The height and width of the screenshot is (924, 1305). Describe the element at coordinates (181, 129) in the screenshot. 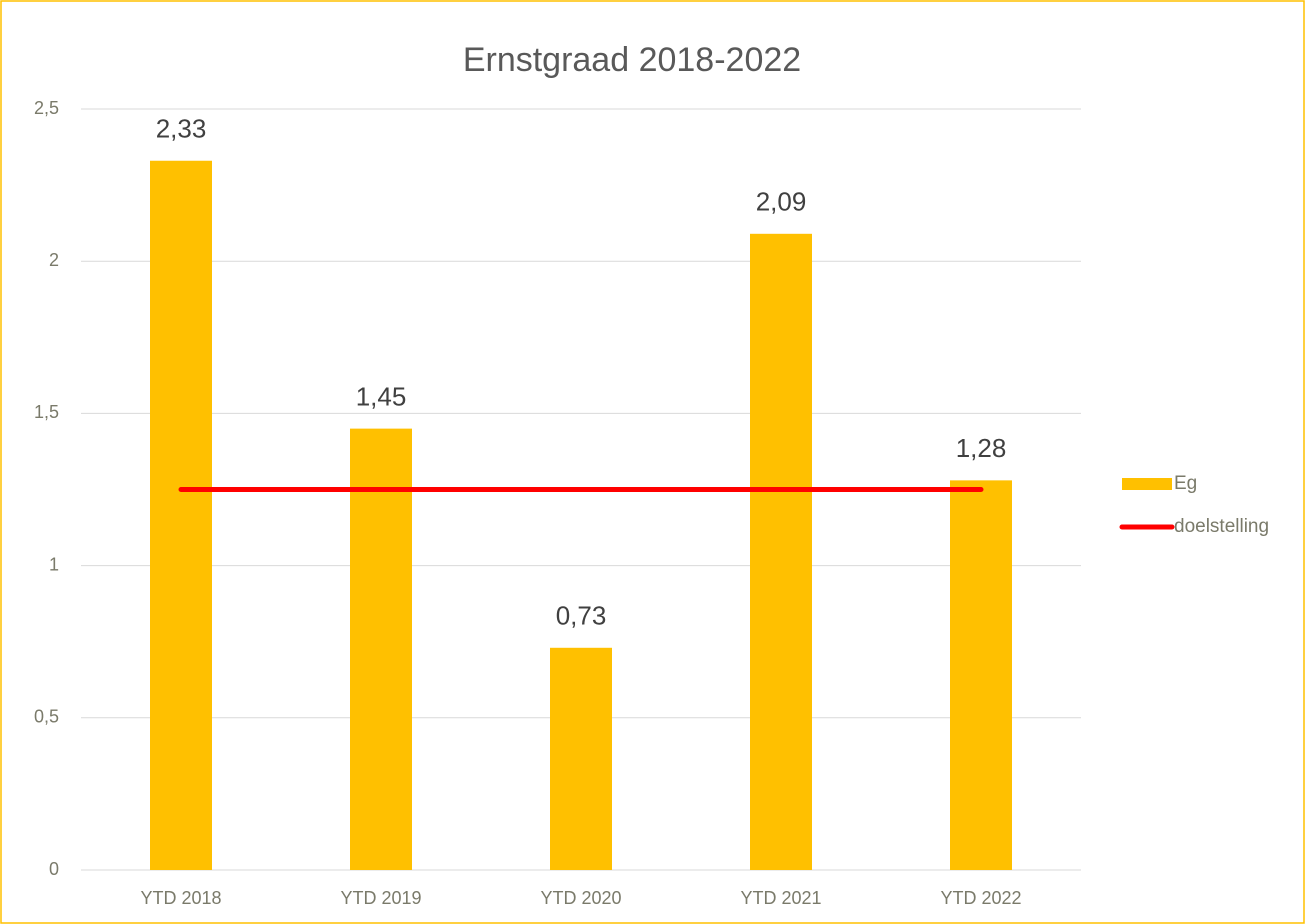

I see `data-label: 2,33` at that location.